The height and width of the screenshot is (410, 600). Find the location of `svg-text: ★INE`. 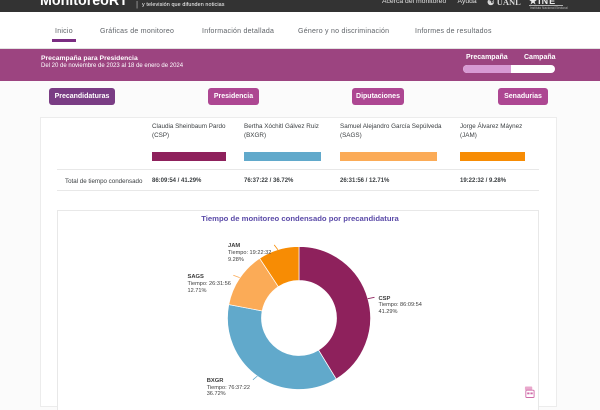

svg-text: ★INE is located at coordinates (542, 3).